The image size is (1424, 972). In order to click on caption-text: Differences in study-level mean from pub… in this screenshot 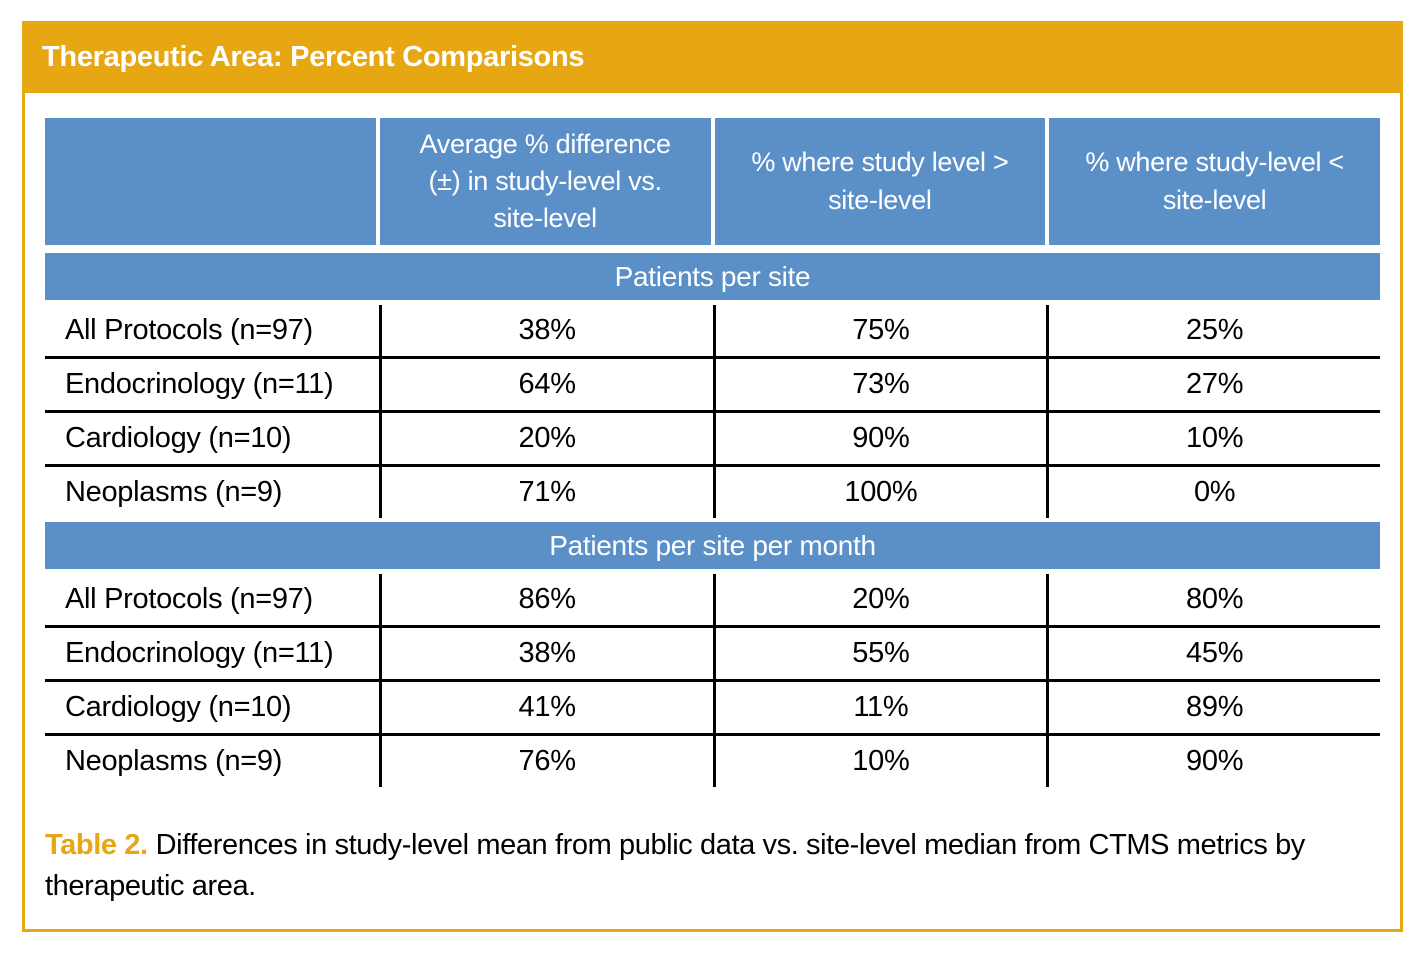, I will do `click(675, 866)`.